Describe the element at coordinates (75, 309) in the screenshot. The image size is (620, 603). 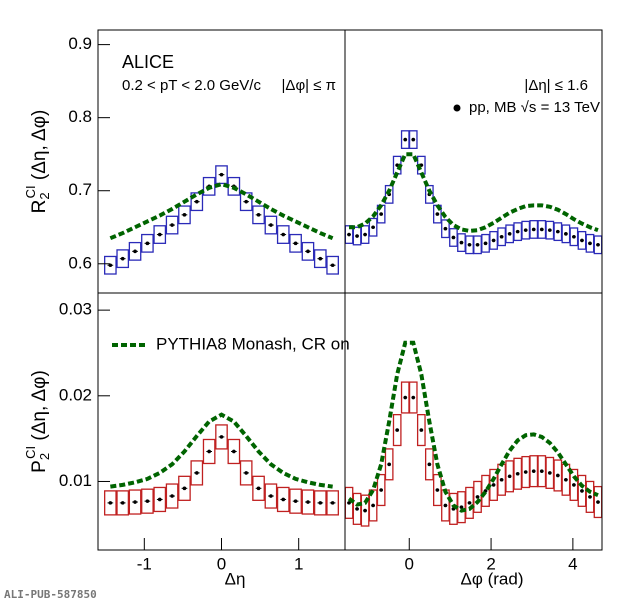
I see `y-tick-label: 0.03` at that location.